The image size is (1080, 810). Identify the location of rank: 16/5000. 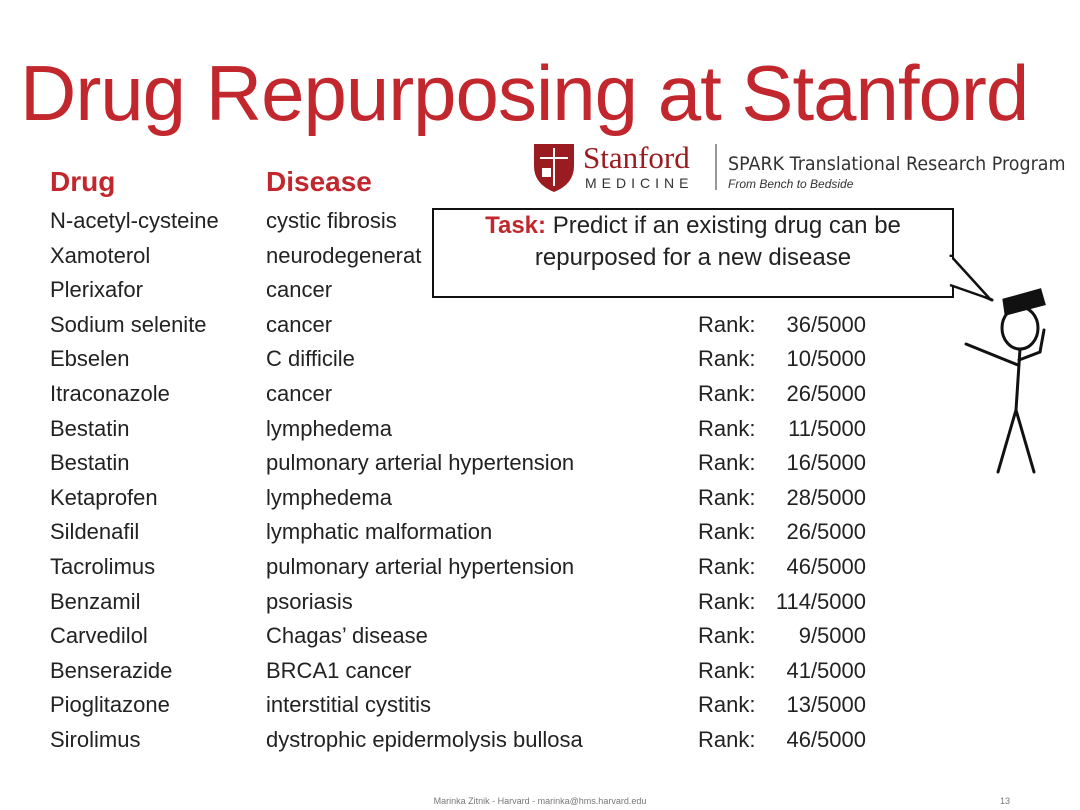
(826, 463).